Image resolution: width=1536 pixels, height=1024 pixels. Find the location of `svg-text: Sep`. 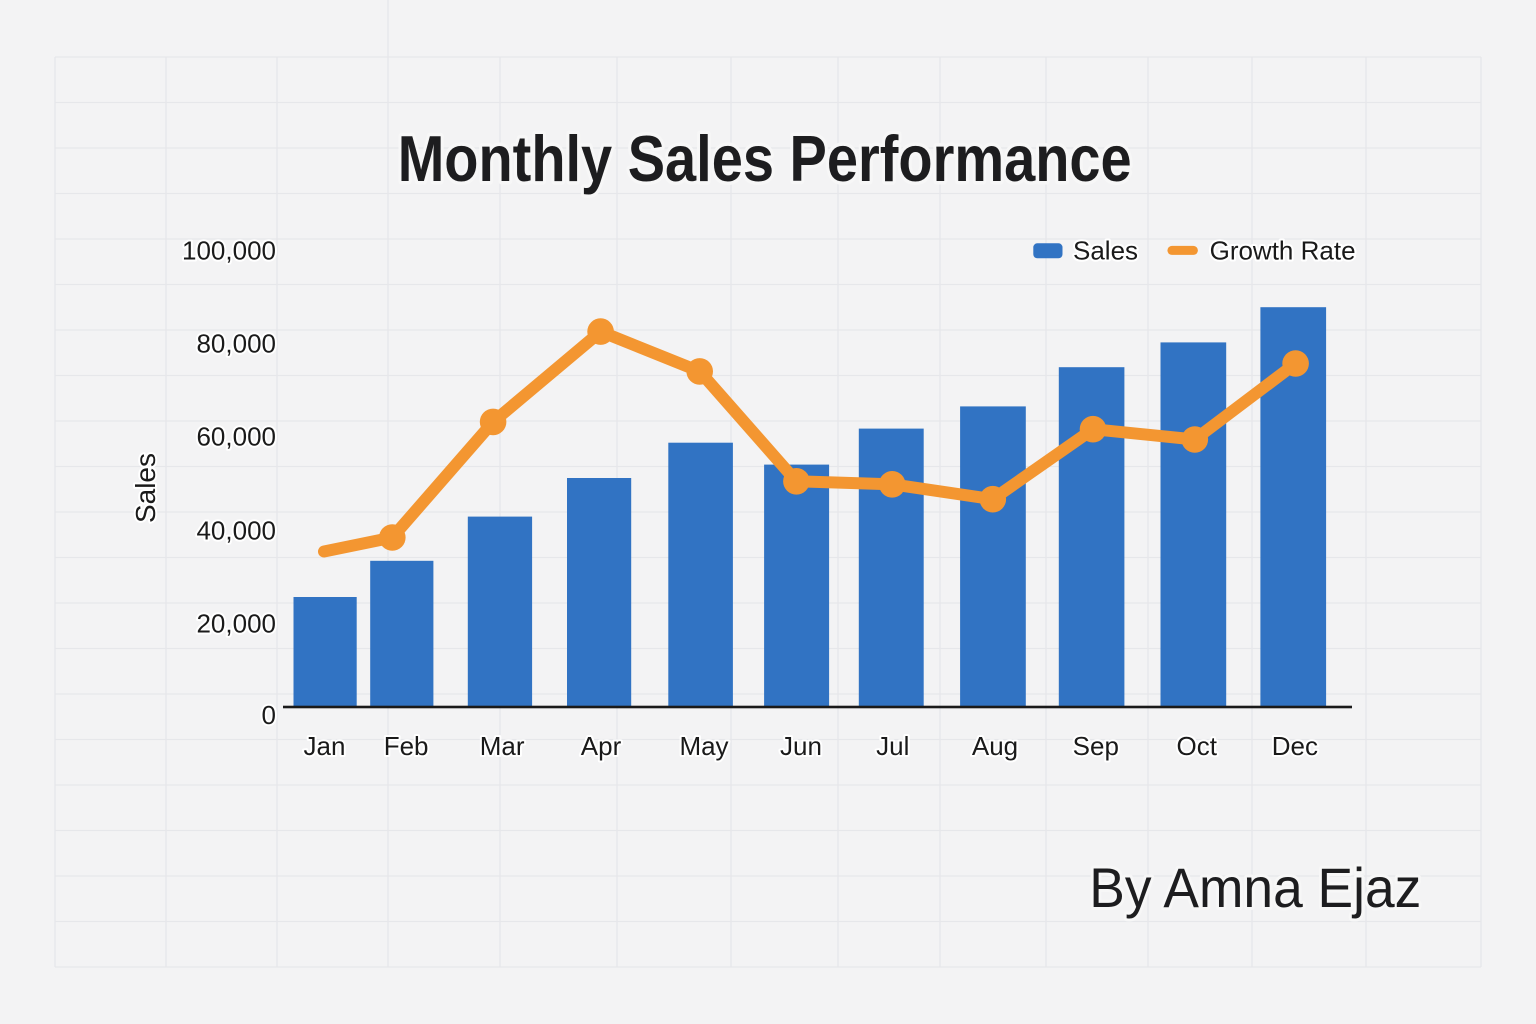

svg-text: Sep is located at coordinates (1096, 746).